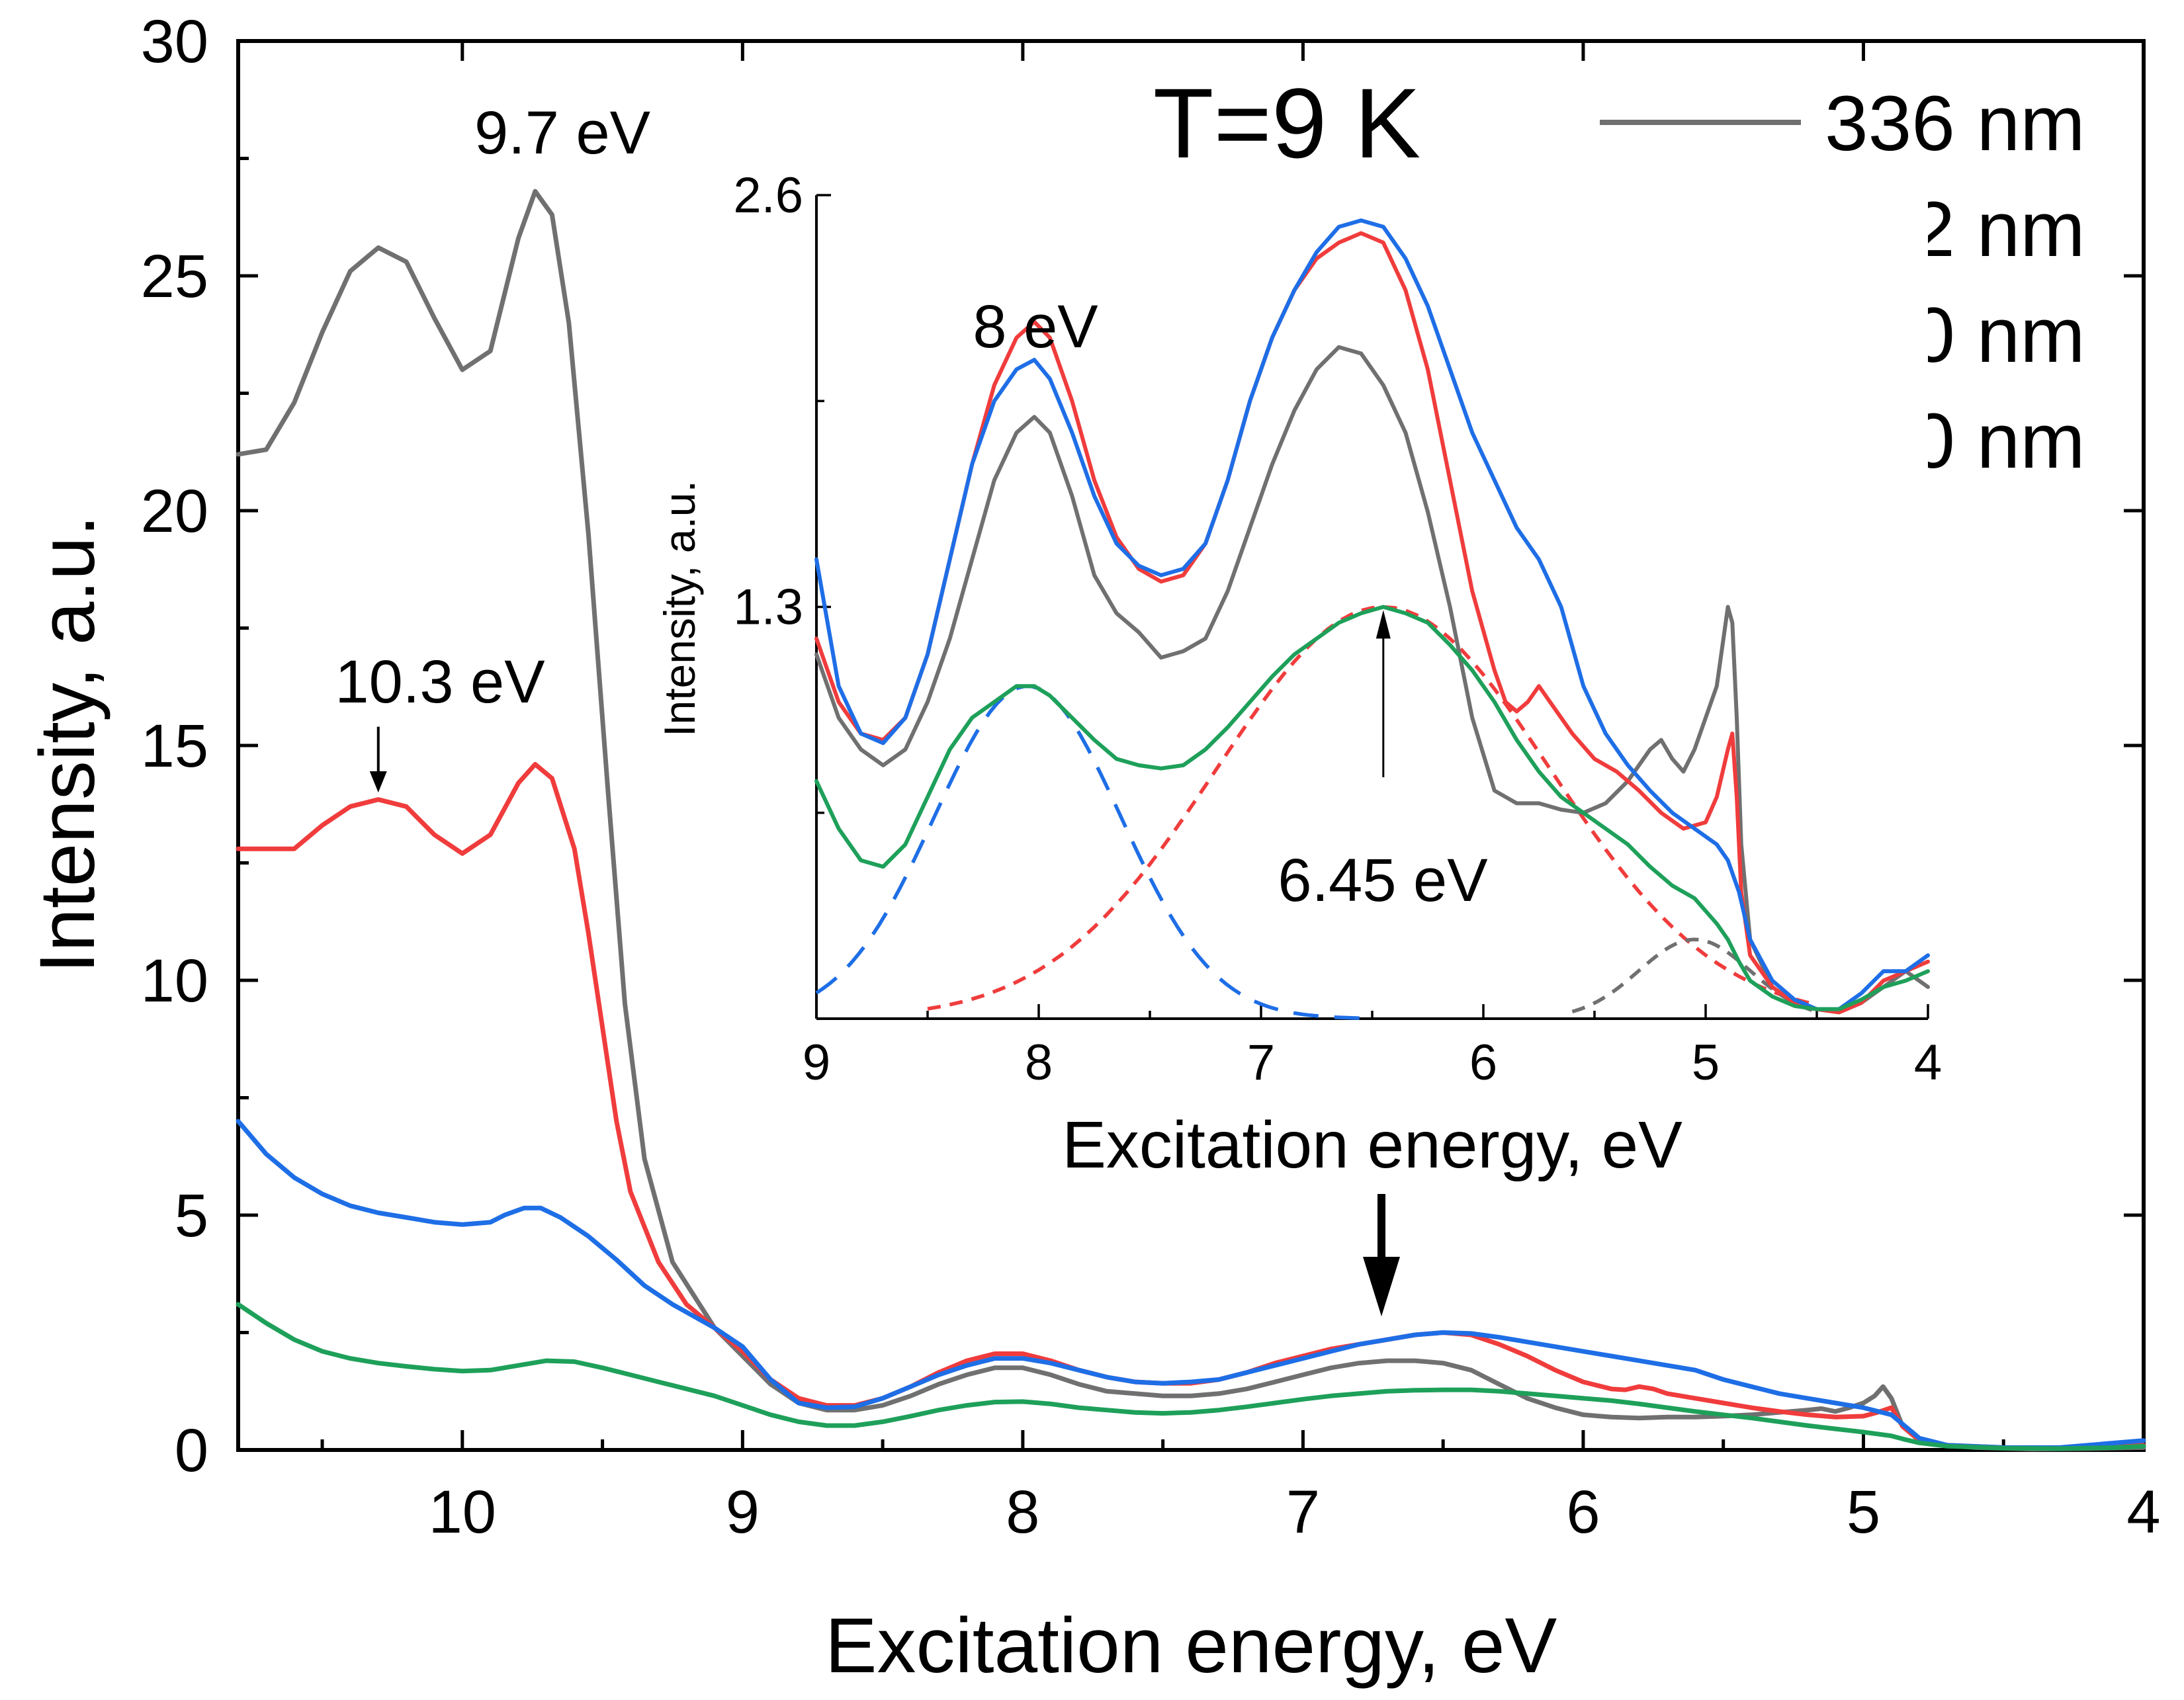  Describe the element at coordinates (1261, 1063) in the screenshot. I see `inset-x-tick-label: 7` at that location.